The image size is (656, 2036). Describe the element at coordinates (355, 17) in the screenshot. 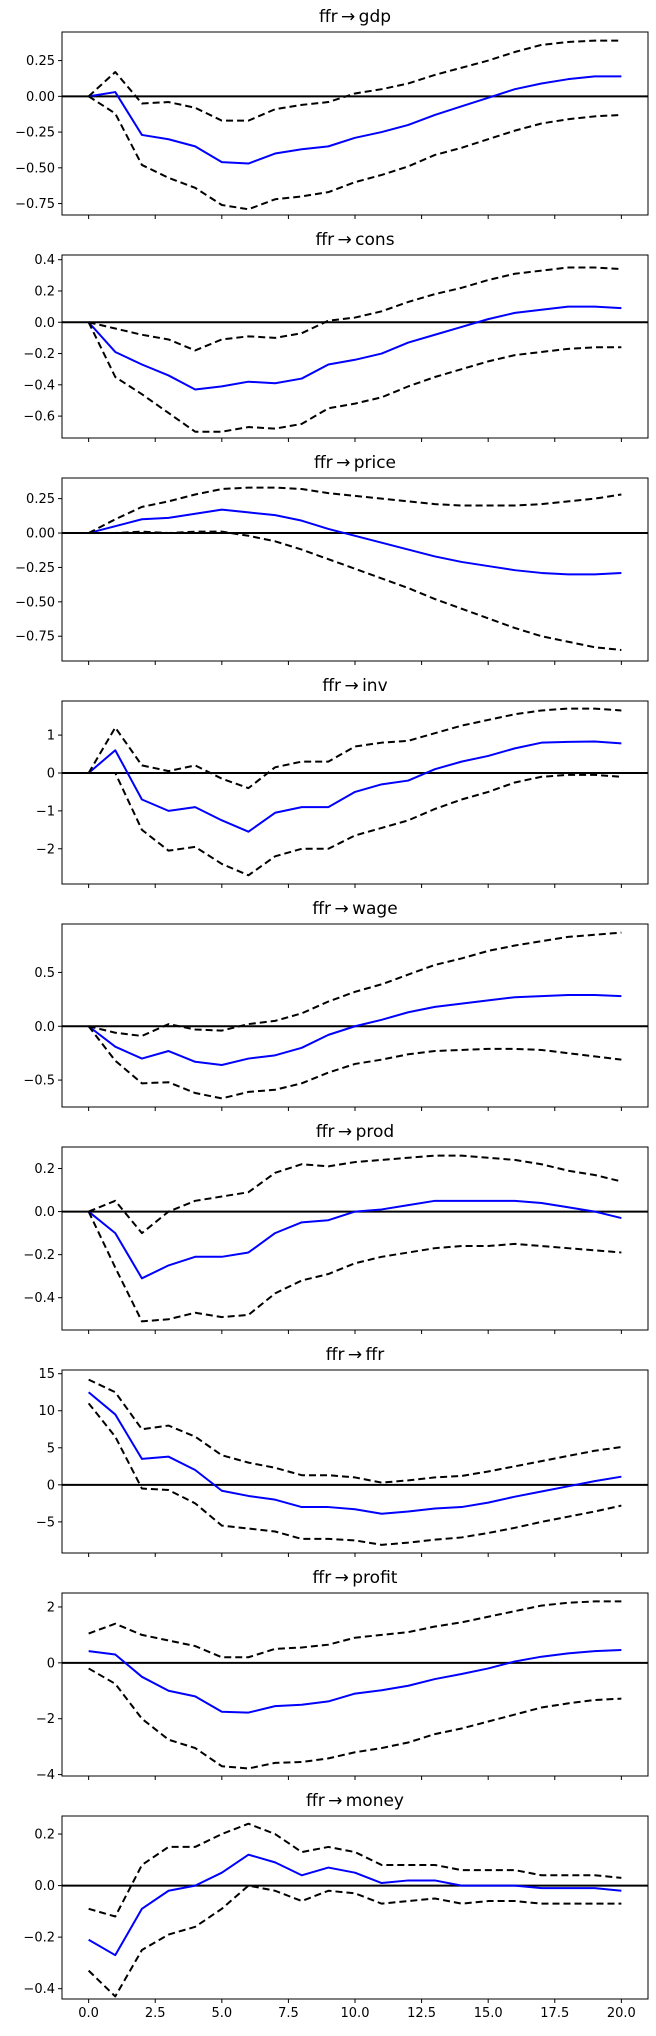

I see `subplot-title: ffr → gdp` at that location.